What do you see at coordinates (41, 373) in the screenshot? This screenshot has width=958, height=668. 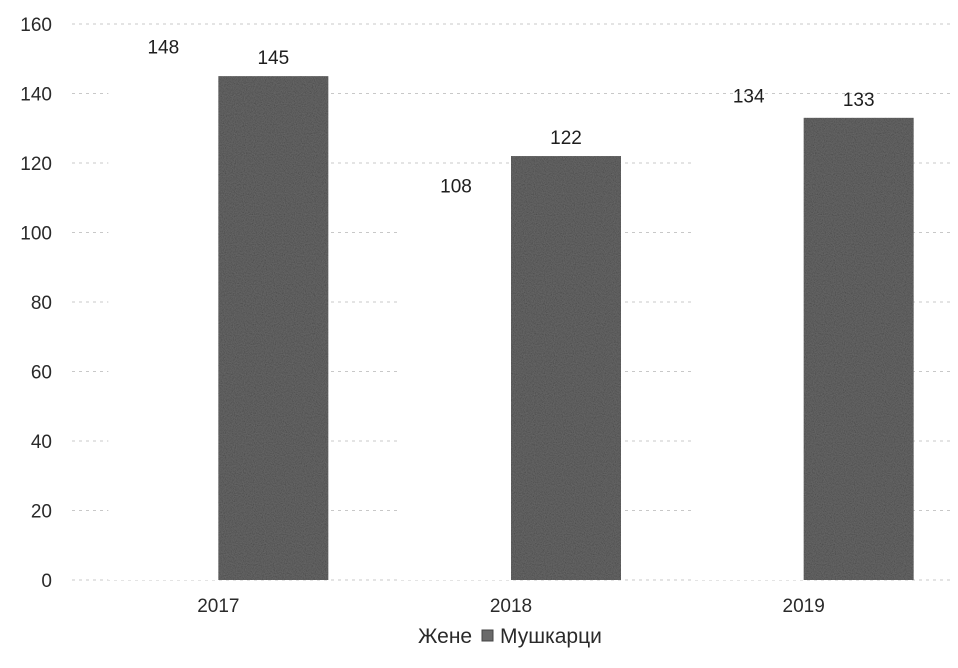 I see `y-tick-label: 60` at bounding box center [41, 373].